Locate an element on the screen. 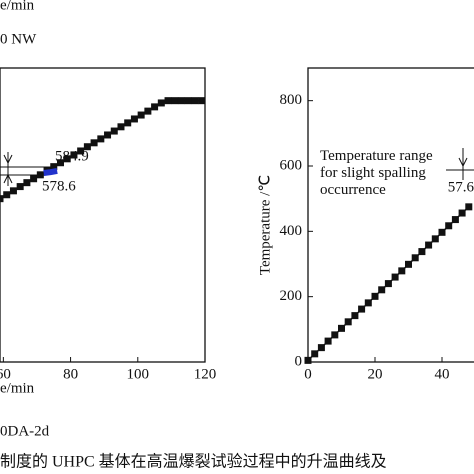  annotation: 578.6 is located at coordinates (59, 186).